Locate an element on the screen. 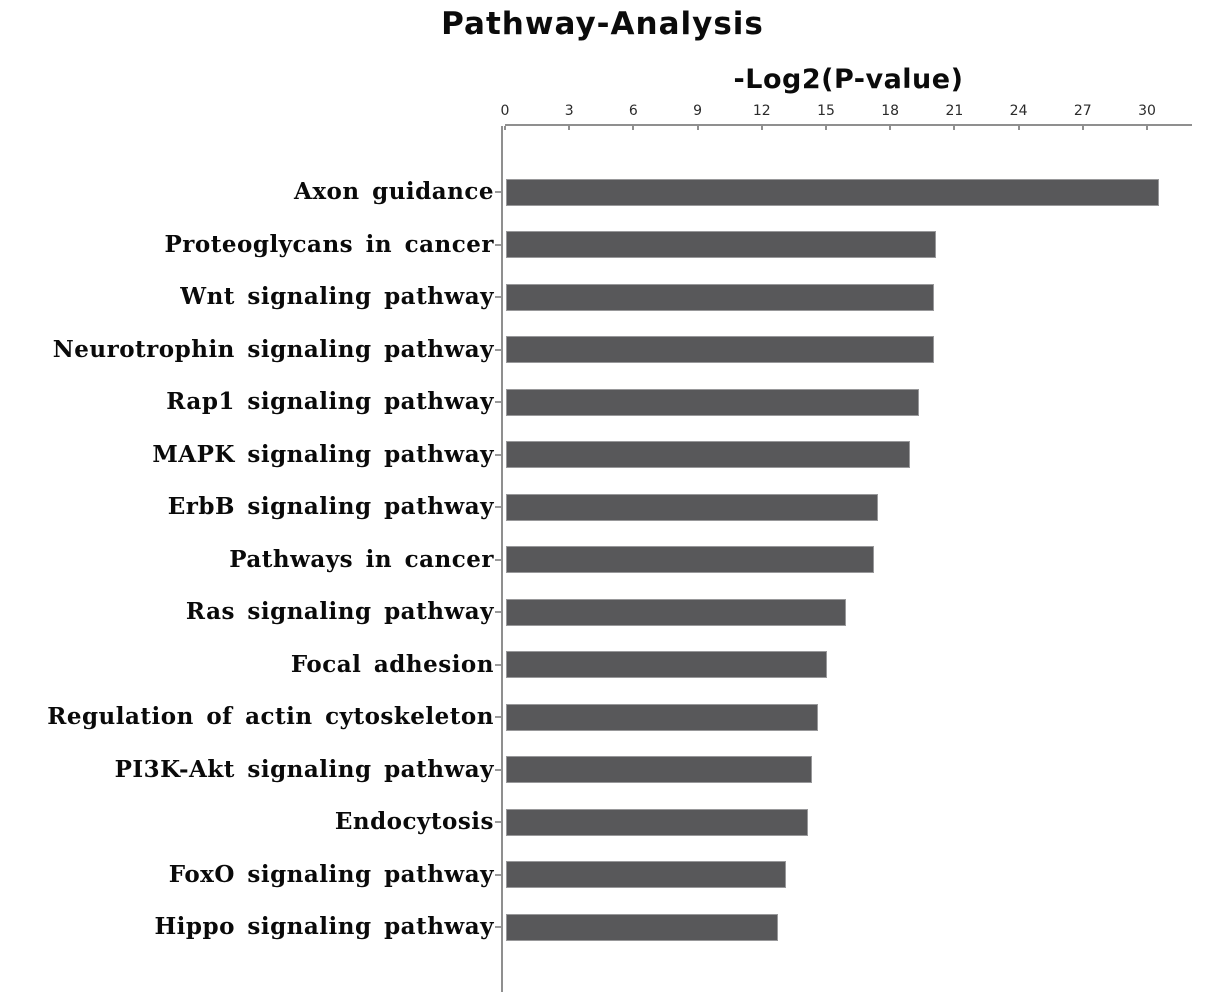 This screenshot has width=1205, height=1004. x-tick-label: 15 is located at coordinates (826, 111).